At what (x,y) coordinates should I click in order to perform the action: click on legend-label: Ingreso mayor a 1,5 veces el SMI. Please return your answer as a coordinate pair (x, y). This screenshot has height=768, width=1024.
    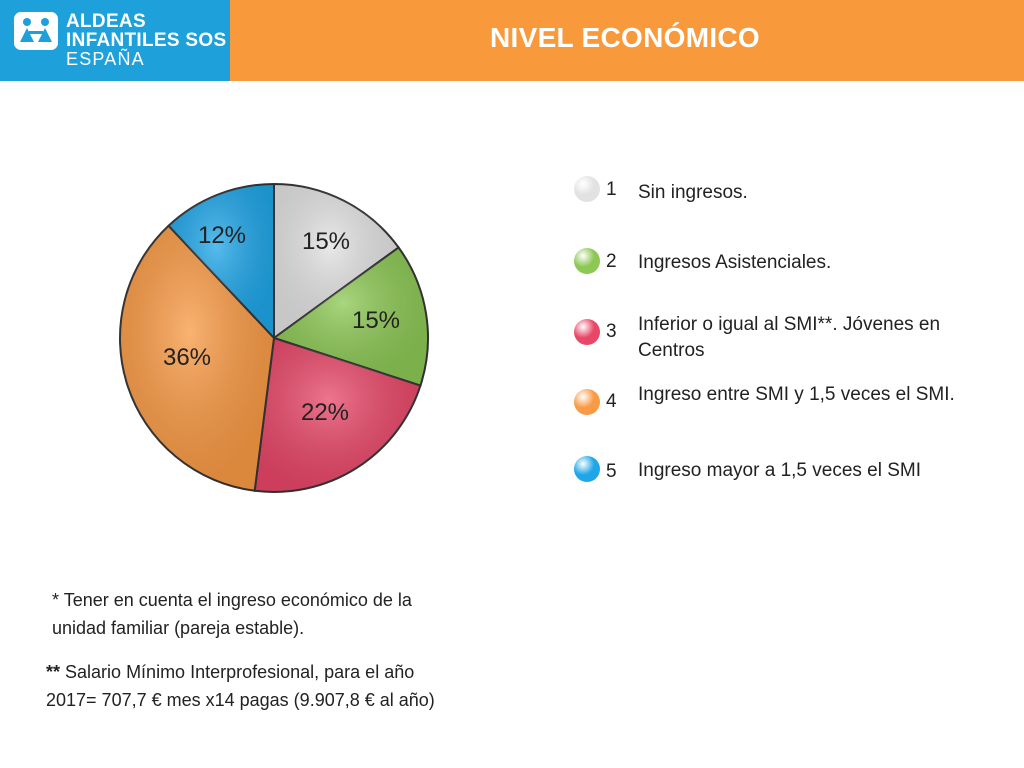
    Looking at the image, I should click on (780, 470).